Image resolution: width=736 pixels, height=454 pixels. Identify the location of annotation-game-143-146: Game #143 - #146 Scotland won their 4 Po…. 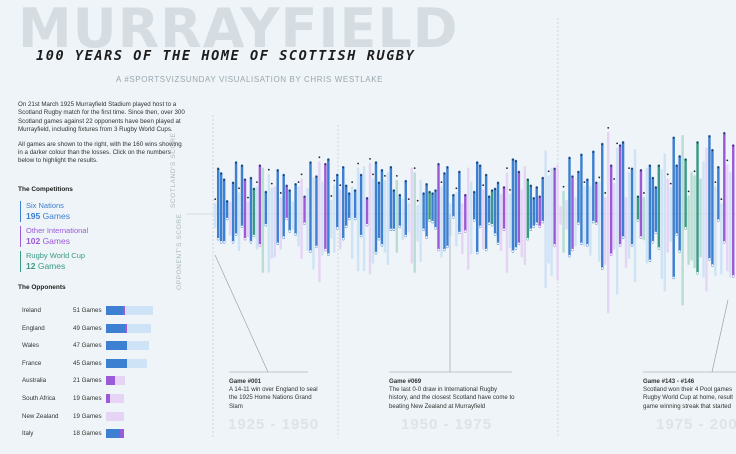
(689, 394).